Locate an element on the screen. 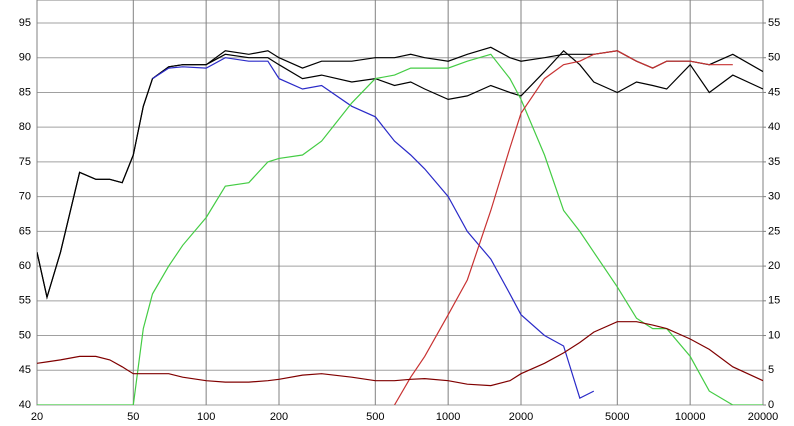 Image resolution: width=794 pixels, height=426 pixels. y-tick-label: 75 is located at coordinates (25, 162).